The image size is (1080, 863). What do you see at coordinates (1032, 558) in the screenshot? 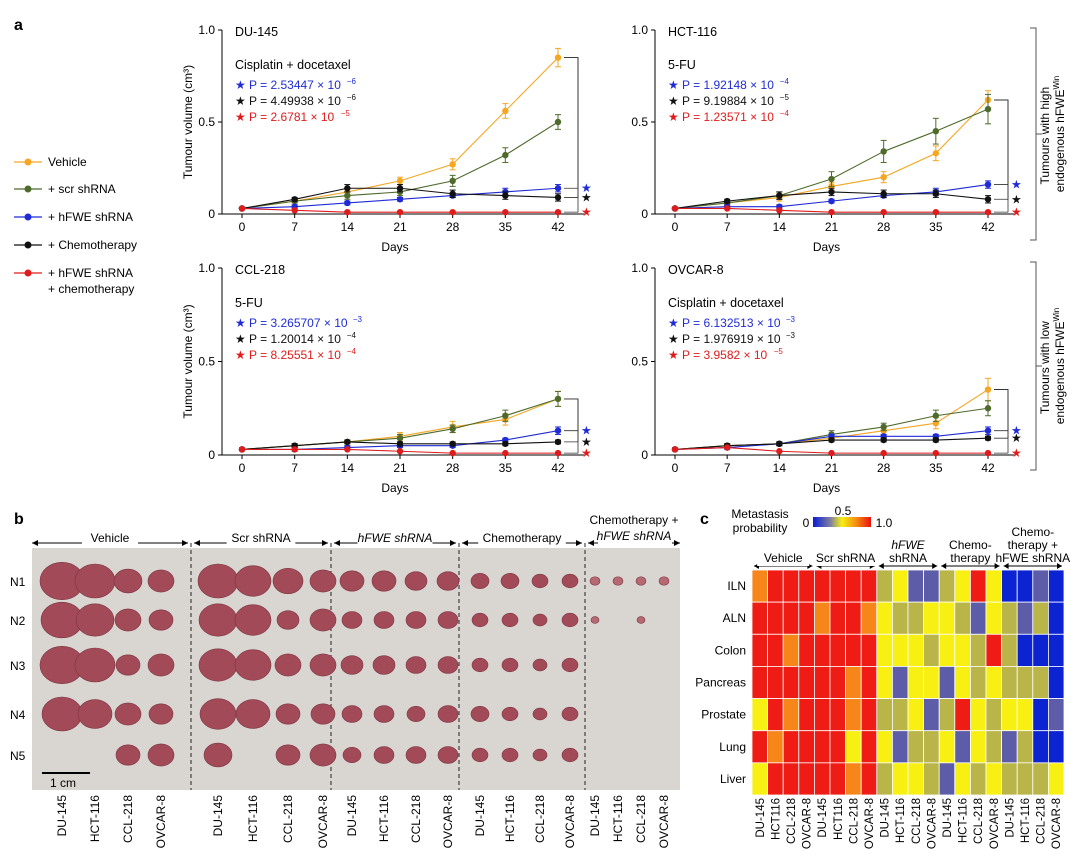
I see `heatmap-group-label-4: hFWE shRNA` at bounding box center [1032, 558].